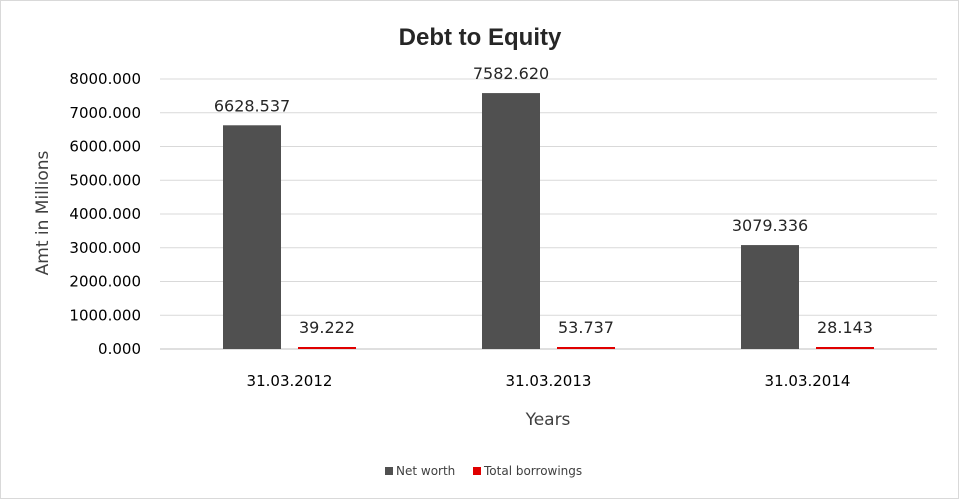  Describe the element at coordinates (770, 225) in the screenshot. I see `data-label: 3079.336` at that location.